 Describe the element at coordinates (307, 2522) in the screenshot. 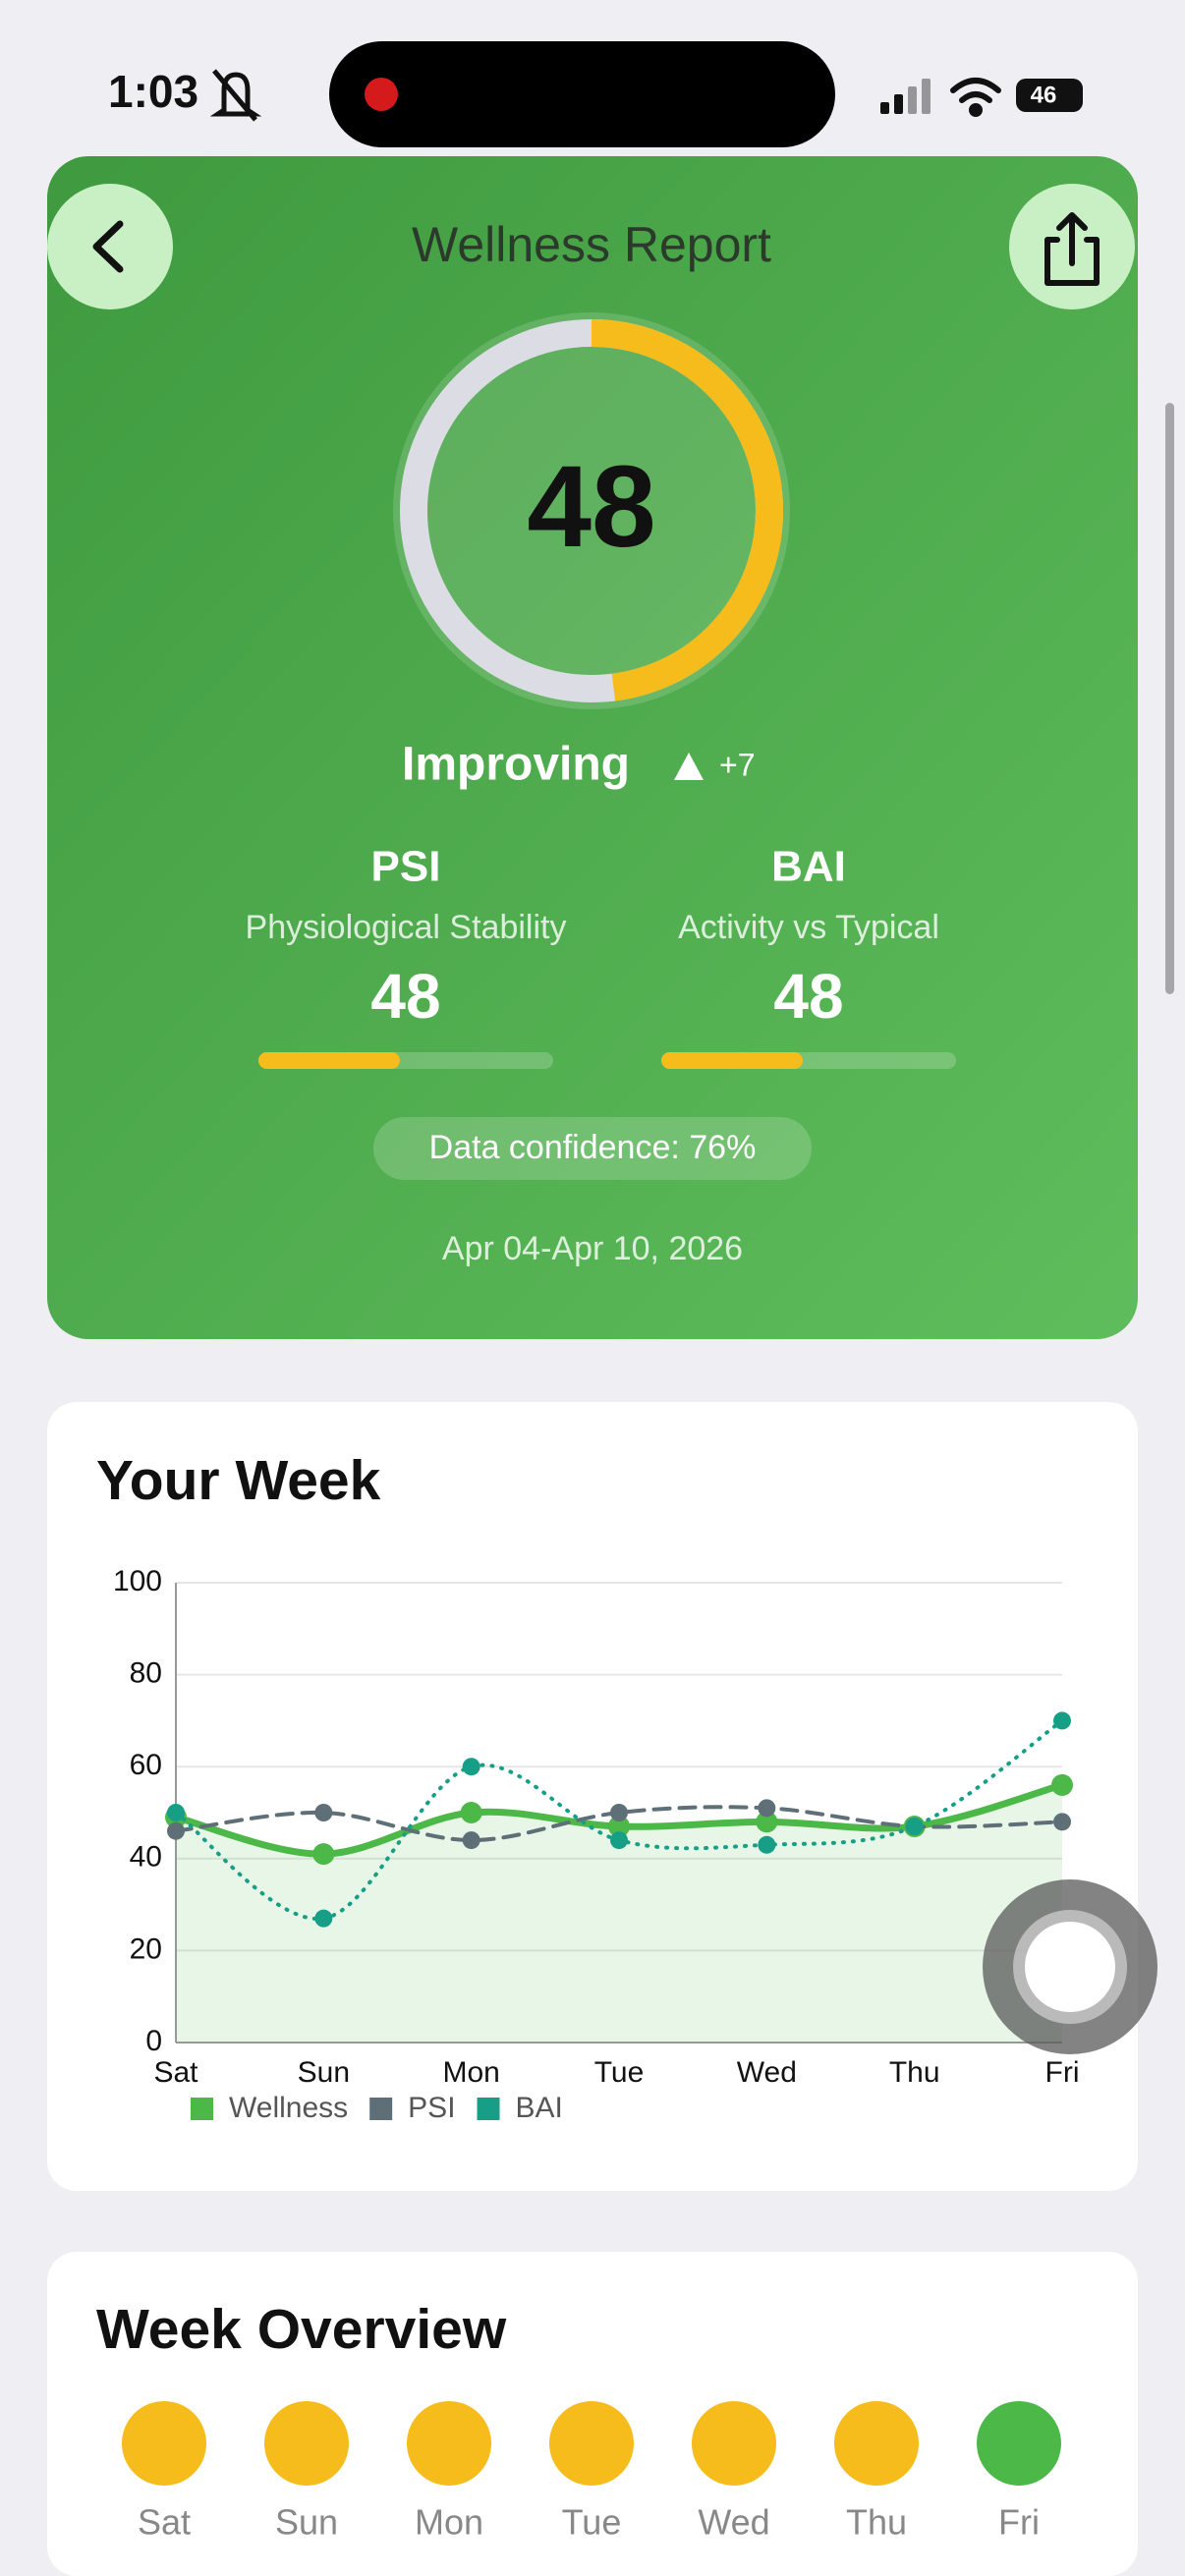

I see `day-label: Sun` at that location.